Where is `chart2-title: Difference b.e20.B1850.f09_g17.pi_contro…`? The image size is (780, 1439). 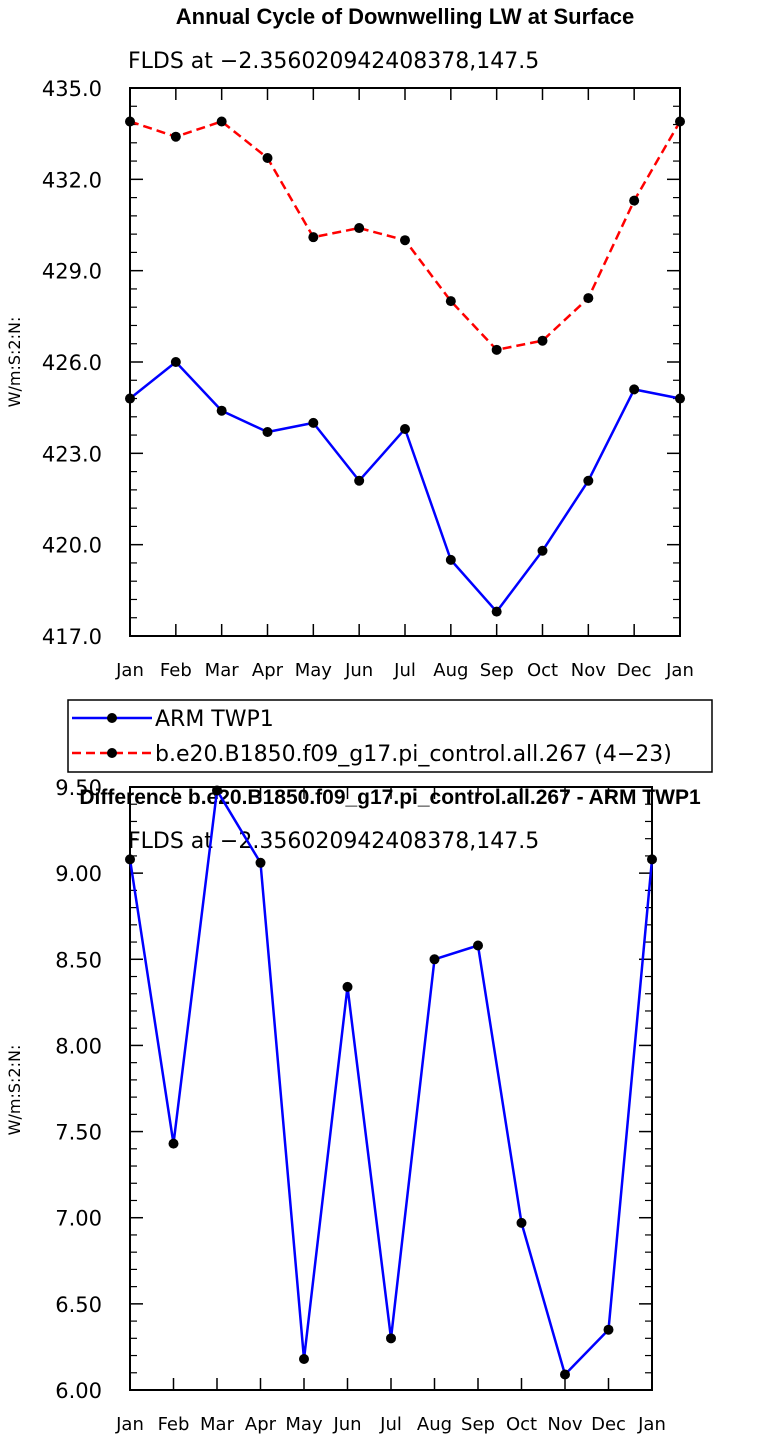 chart2-title: Difference b.e20.B1850.f09_g17.pi_contro… is located at coordinates (390, 797).